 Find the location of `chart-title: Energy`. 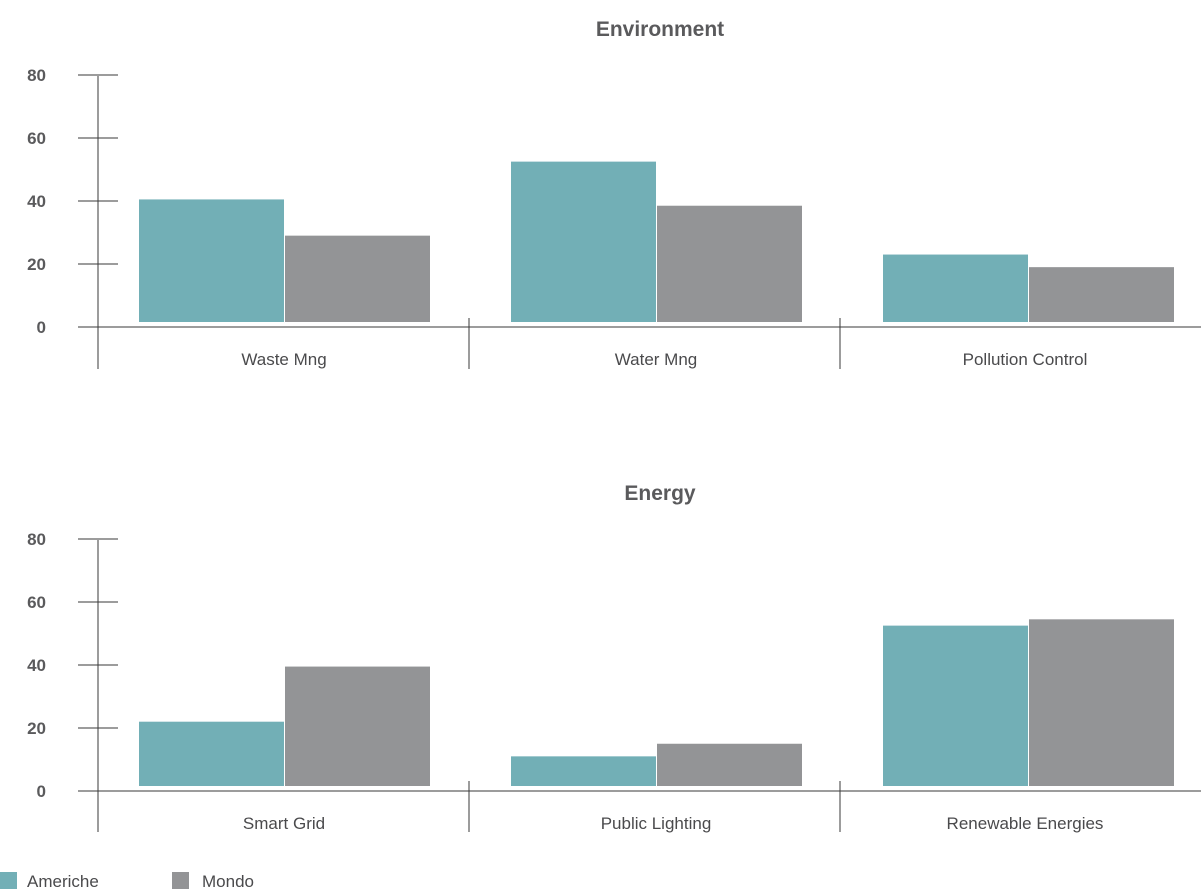

chart-title: Energy is located at coordinates (660, 493).